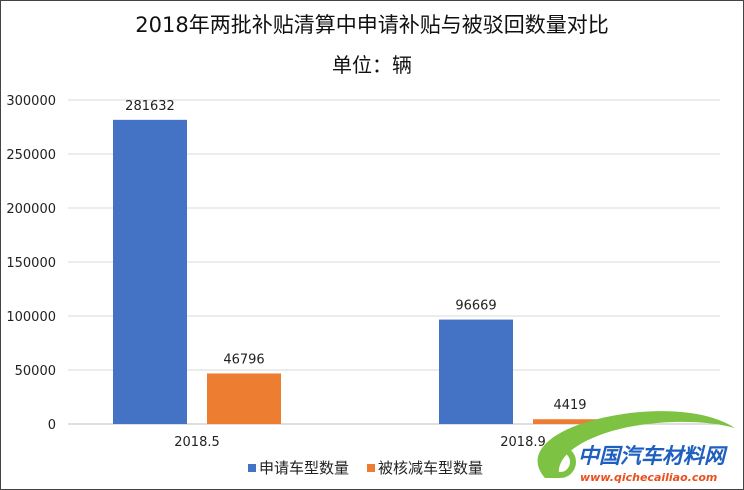 The height and width of the screenshot is (490, 744). I want to click on data-label: 96669, so click(475, 306).